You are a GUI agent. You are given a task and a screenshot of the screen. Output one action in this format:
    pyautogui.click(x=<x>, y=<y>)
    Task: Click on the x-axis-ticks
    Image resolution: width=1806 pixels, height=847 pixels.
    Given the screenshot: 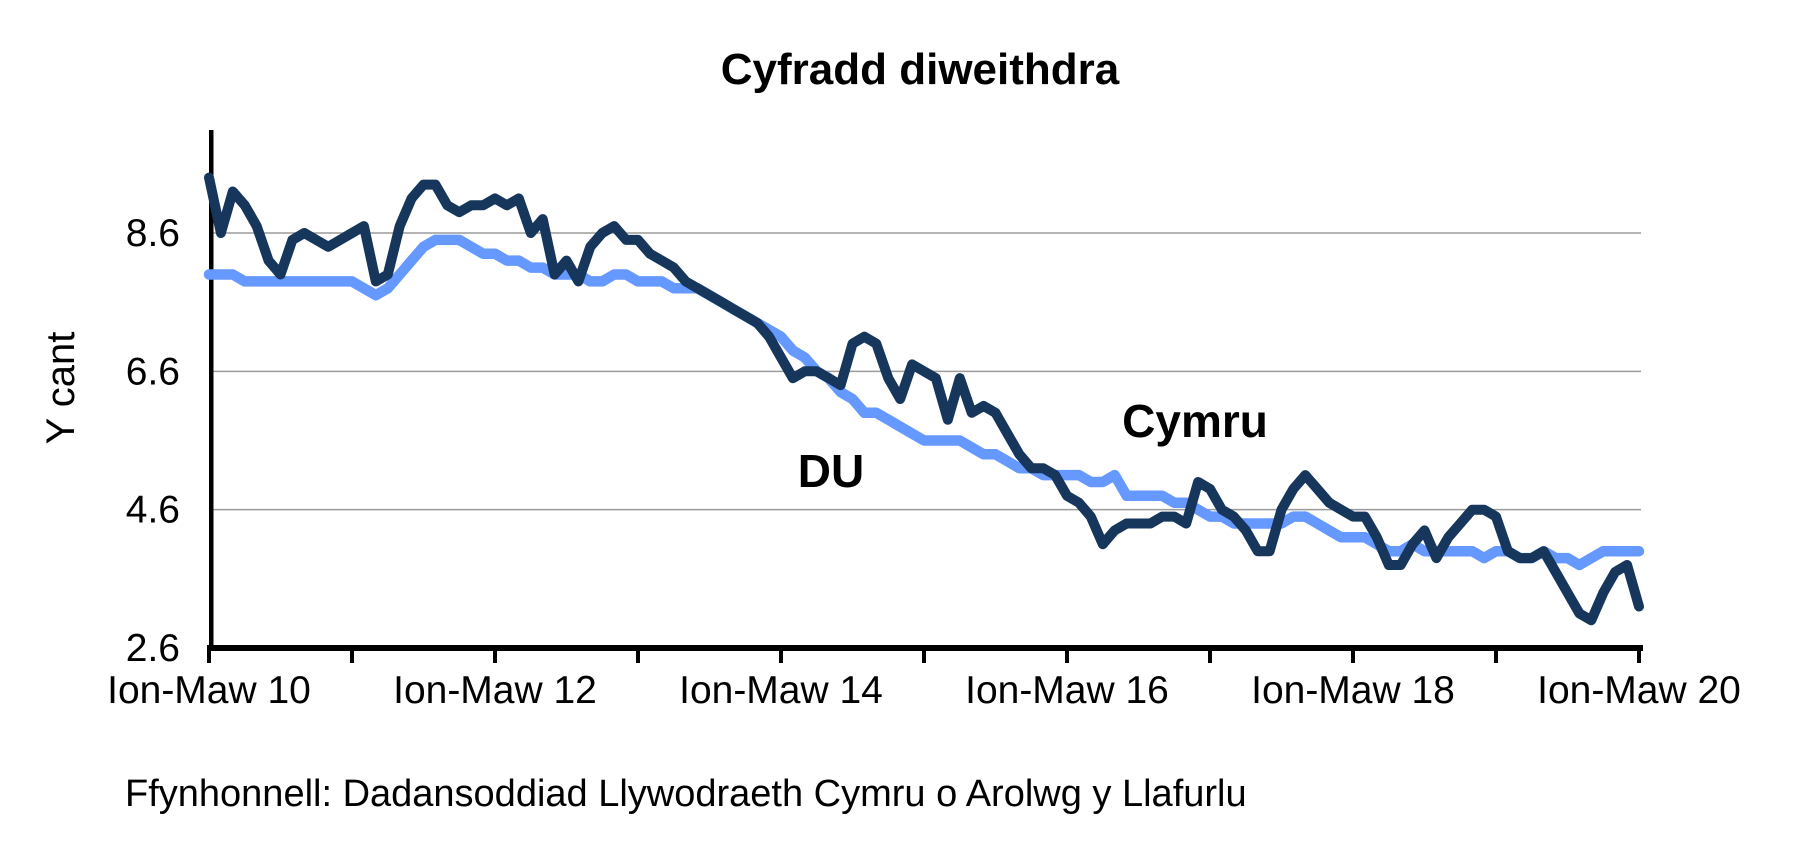 What is the action you would take?
    pyautogui.click(x=924, y=655)
    